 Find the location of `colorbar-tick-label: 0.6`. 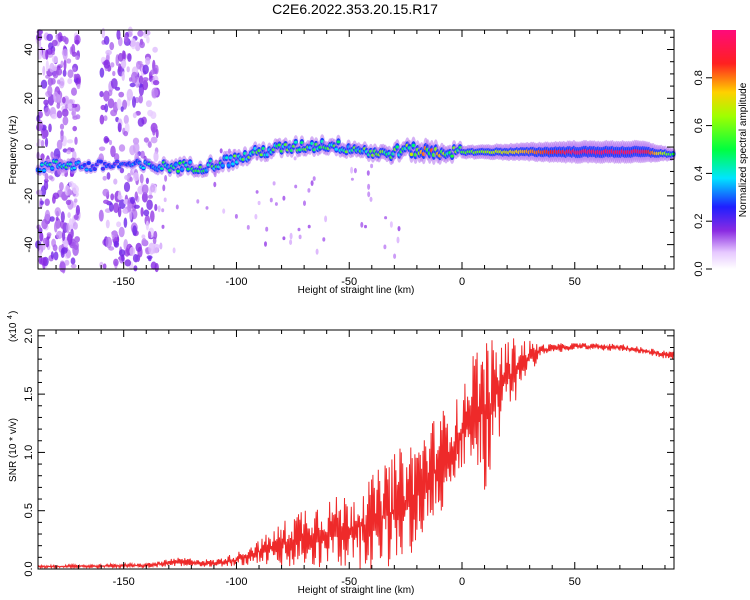

colorbar-tick-label: 0.6 is located at coordinates (699, 125).